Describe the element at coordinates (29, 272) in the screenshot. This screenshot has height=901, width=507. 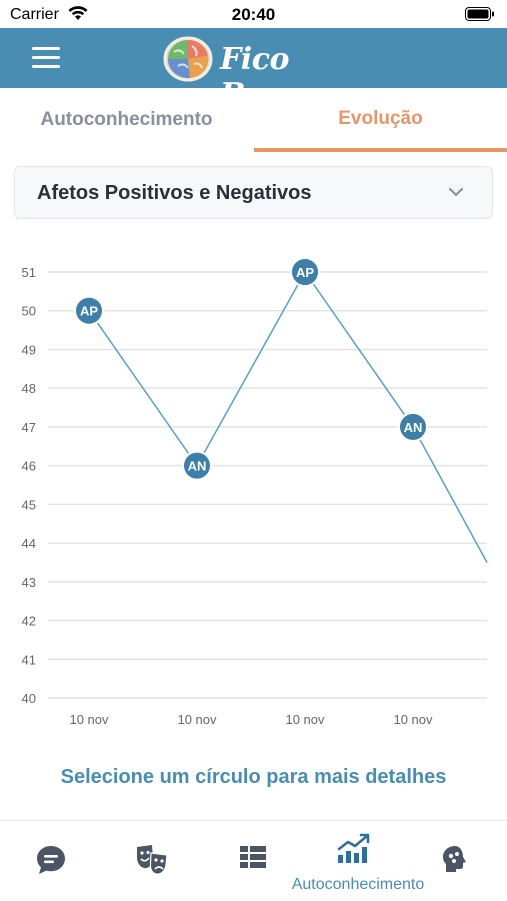
I see `y-tick-label: 51` at that location.